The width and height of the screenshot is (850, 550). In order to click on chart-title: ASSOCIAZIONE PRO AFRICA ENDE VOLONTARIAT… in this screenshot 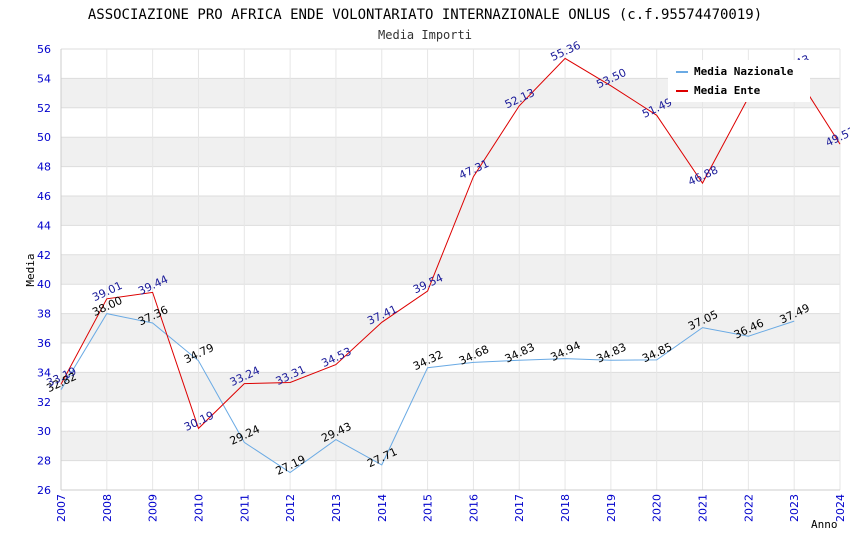, I will do `click(425, 15)`.